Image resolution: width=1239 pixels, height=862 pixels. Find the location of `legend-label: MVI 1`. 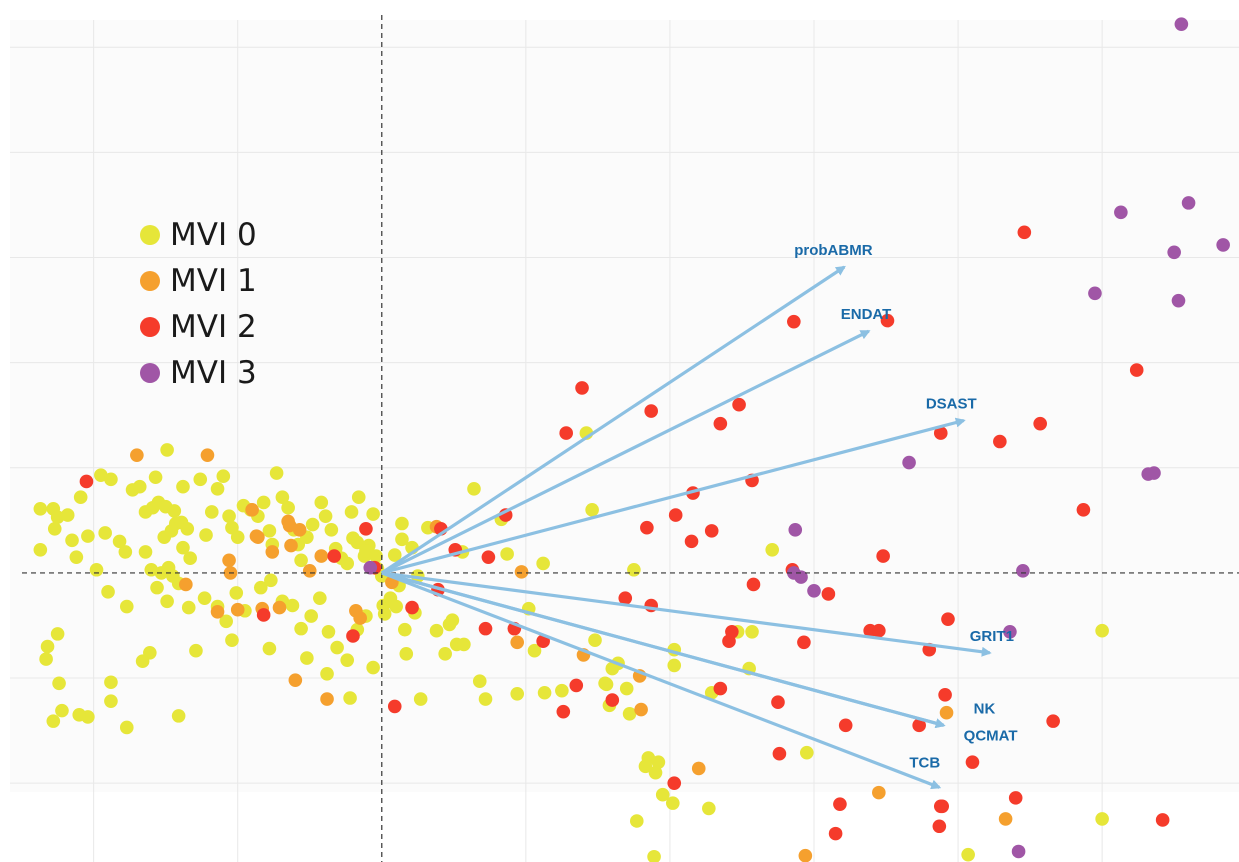

legend-label: MVI 1 is located at coordinates (213, 280).